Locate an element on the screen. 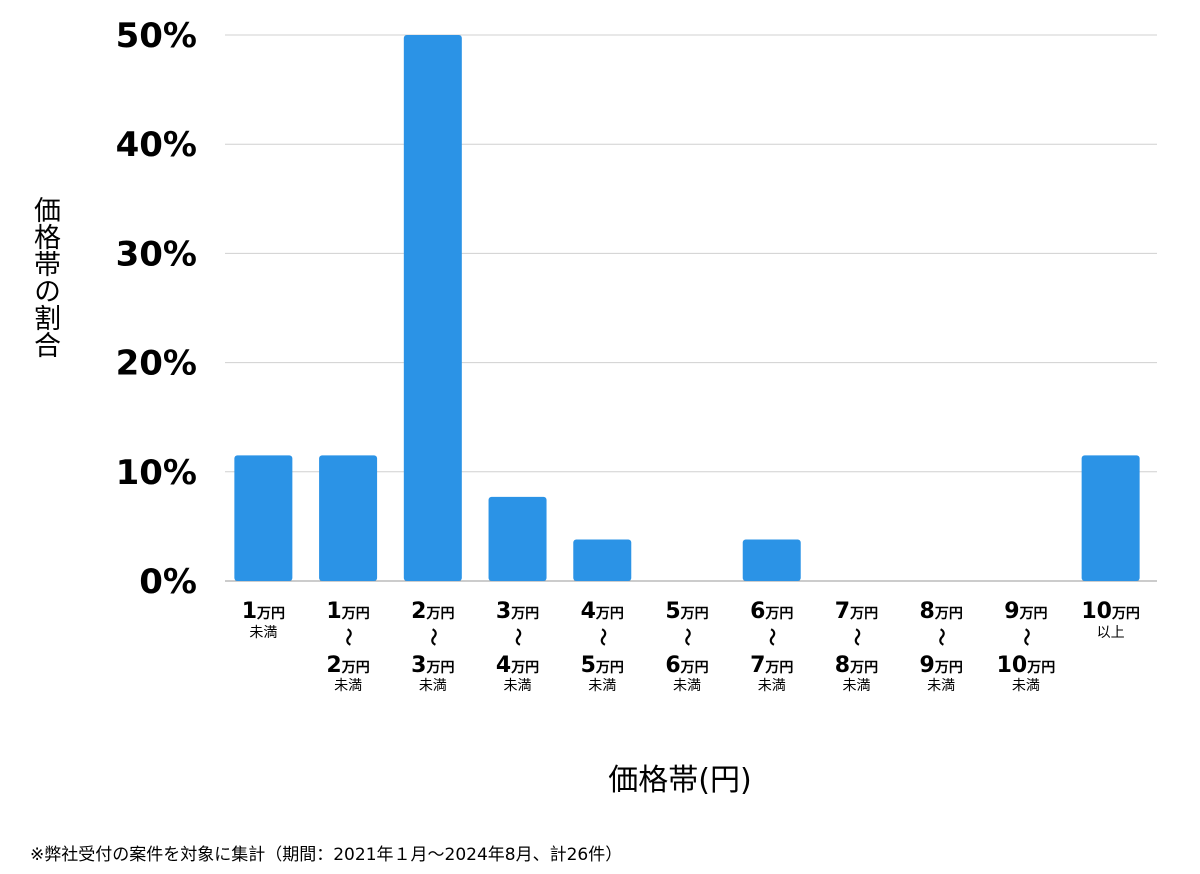 The width and height of the screenshot is (1200, 874). y-tick-label: 40% is located at coordinates (156, 145).